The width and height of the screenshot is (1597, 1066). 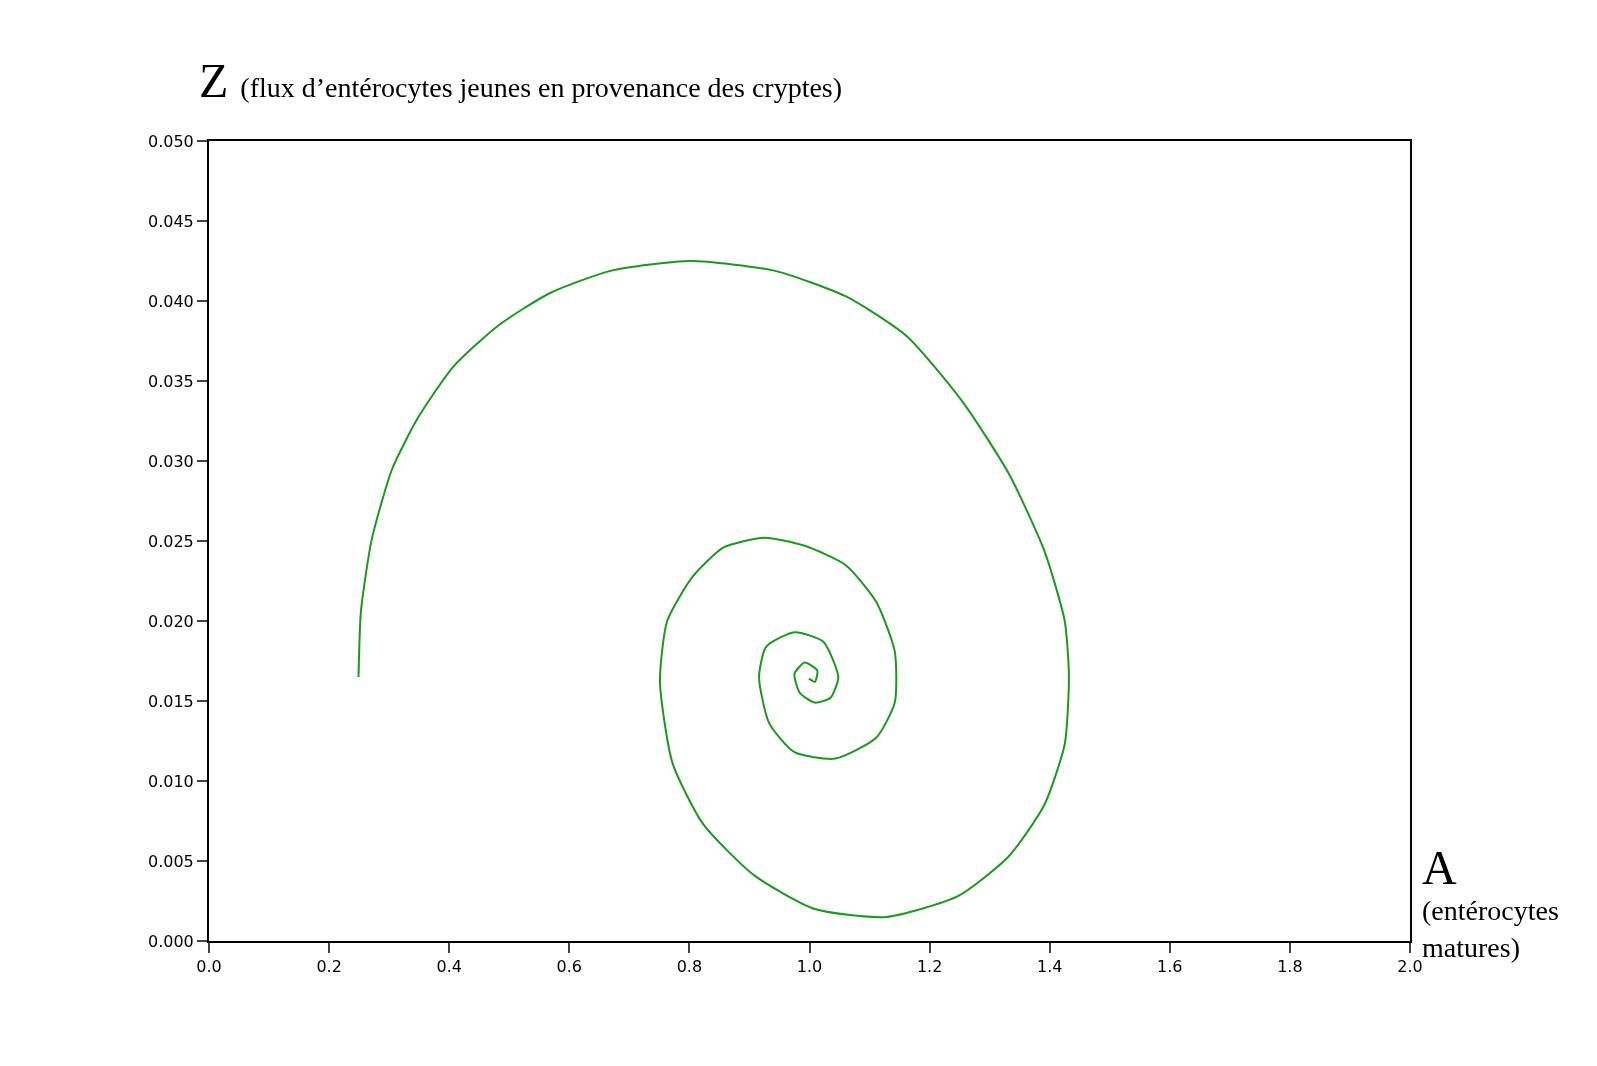 What do you see at coordinates (170, 461) in the screenshot?
I see `y-tick-label: 0.030` at bounding box center [170, 461].